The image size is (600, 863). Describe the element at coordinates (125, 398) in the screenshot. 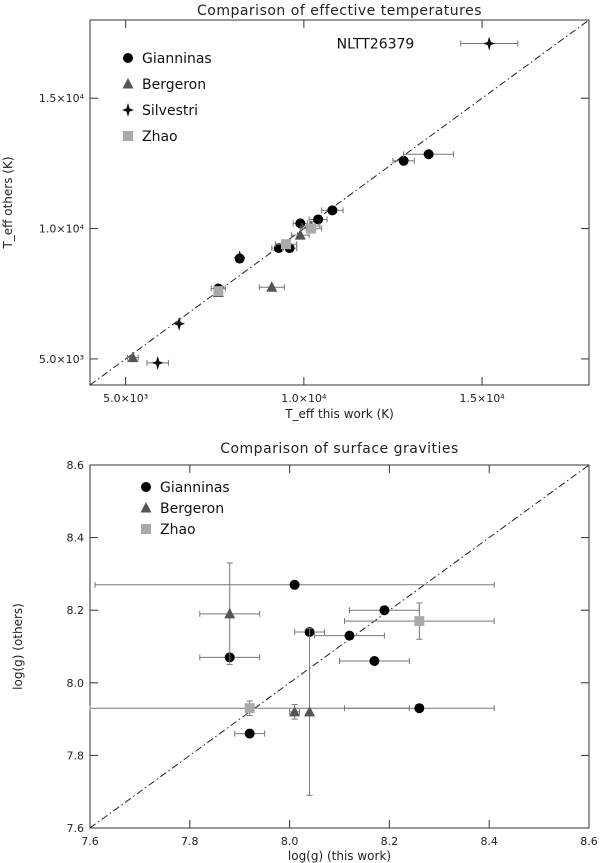

I see `x-tick-label: 5.0×10³` at that location.